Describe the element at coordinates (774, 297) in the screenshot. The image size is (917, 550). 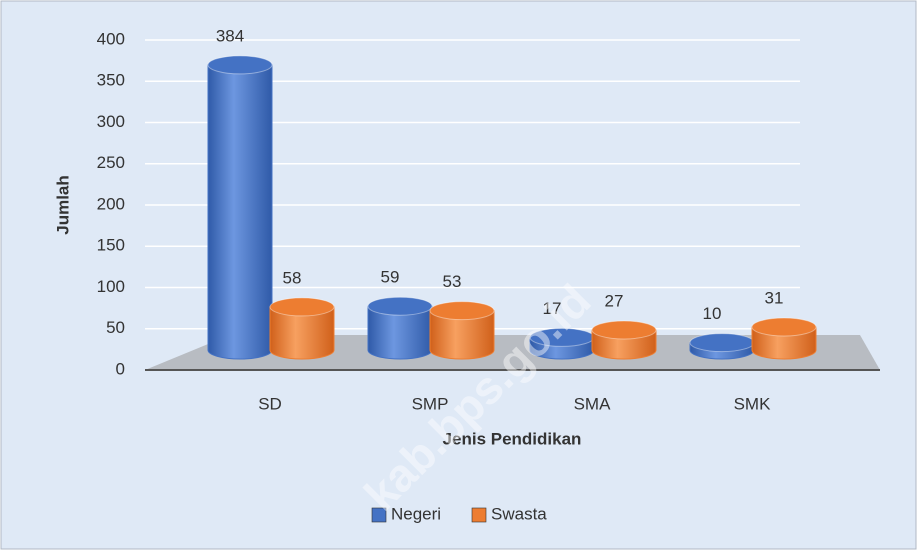
I see `data-label: 31` at that location.